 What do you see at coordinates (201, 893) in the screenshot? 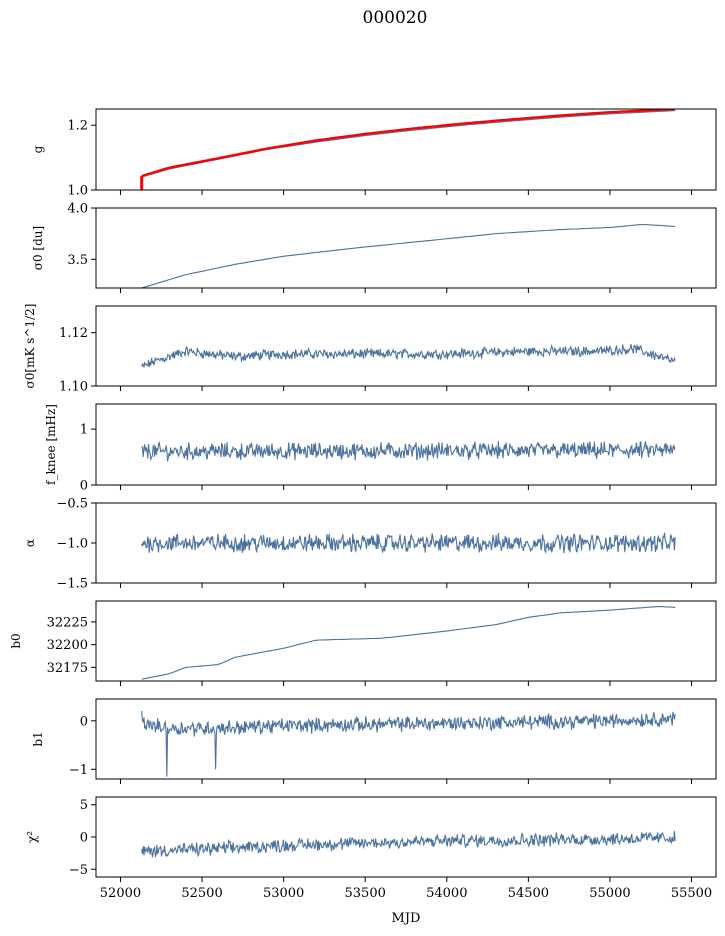
I see `xtick-label: 52500` at bounding box center [201, 893].